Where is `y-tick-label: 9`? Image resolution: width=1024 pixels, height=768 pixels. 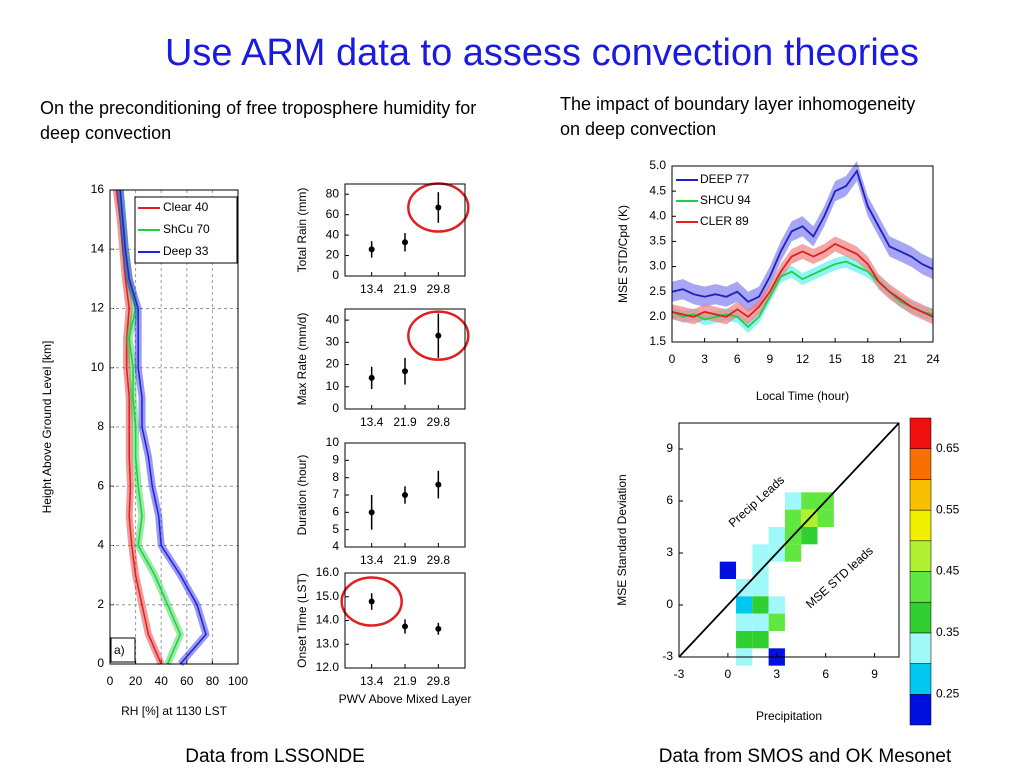
y-tick-label: 9 is located at coordinates (669, 448).